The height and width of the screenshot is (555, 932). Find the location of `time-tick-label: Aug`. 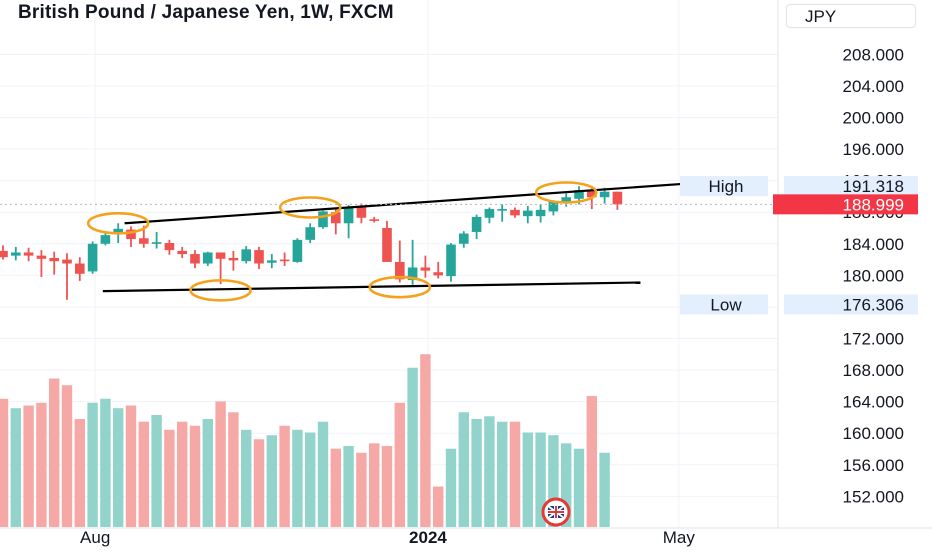

time-tick-label: Aug is located at coordinates (95, 537).